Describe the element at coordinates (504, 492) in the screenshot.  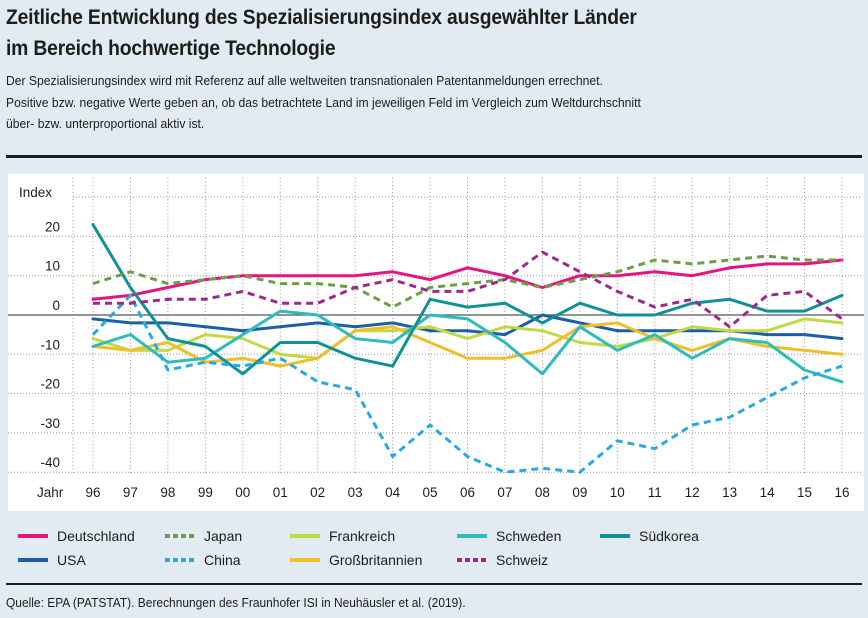
I see `x-tick-label: 07` at that location.